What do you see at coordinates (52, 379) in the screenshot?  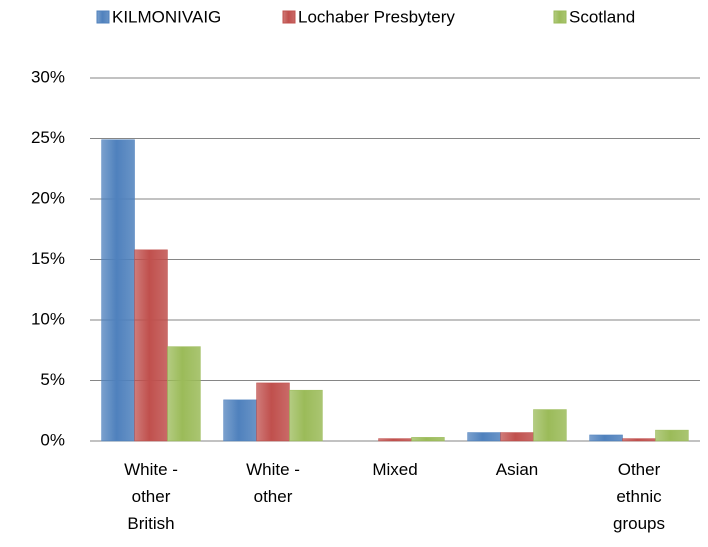 I see `y-tick-label: 5%` at bounding box center [52, 379].